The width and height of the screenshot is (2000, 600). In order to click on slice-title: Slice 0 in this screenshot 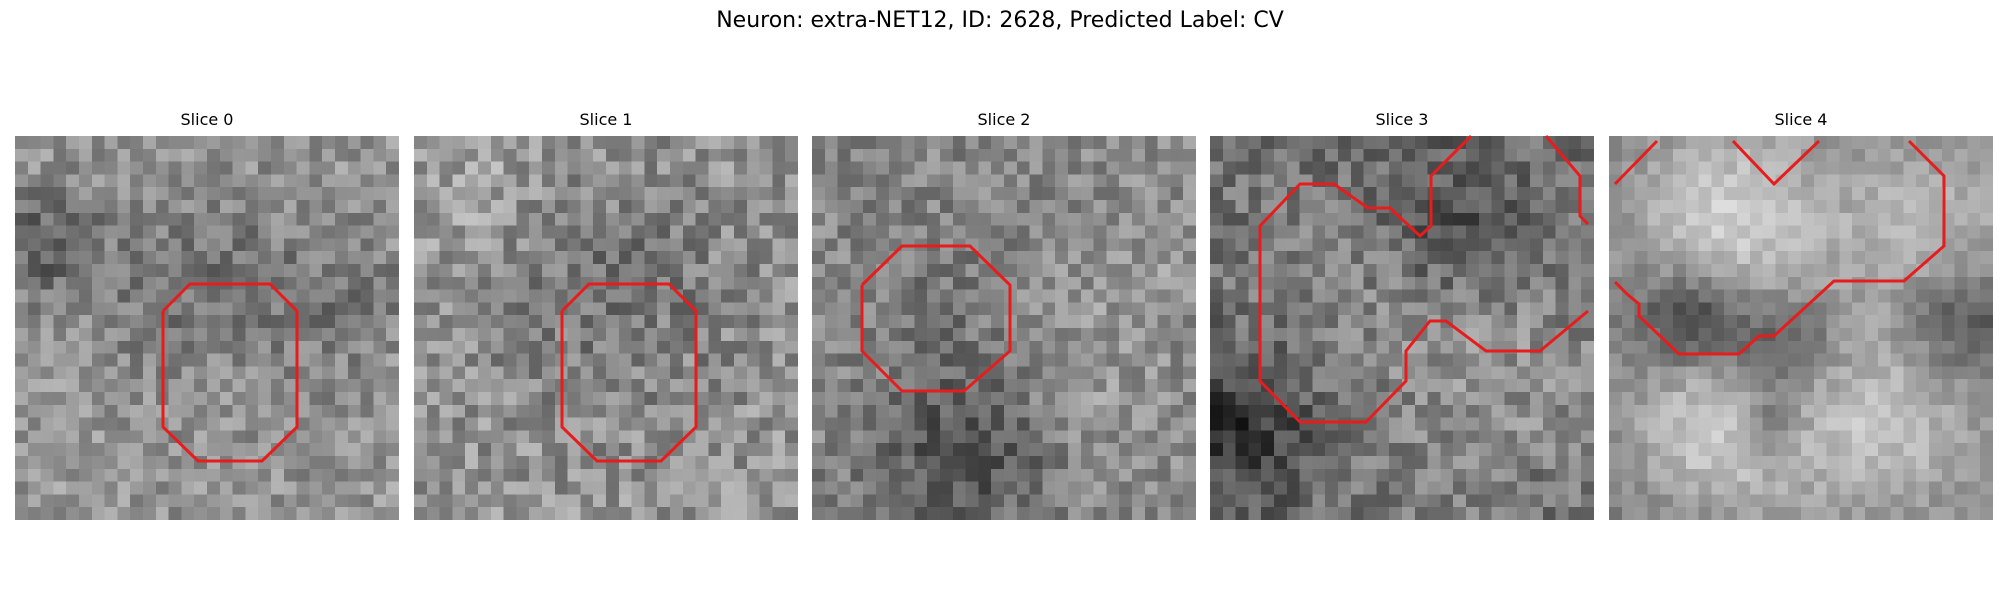, I will do `click(207, 119)`.